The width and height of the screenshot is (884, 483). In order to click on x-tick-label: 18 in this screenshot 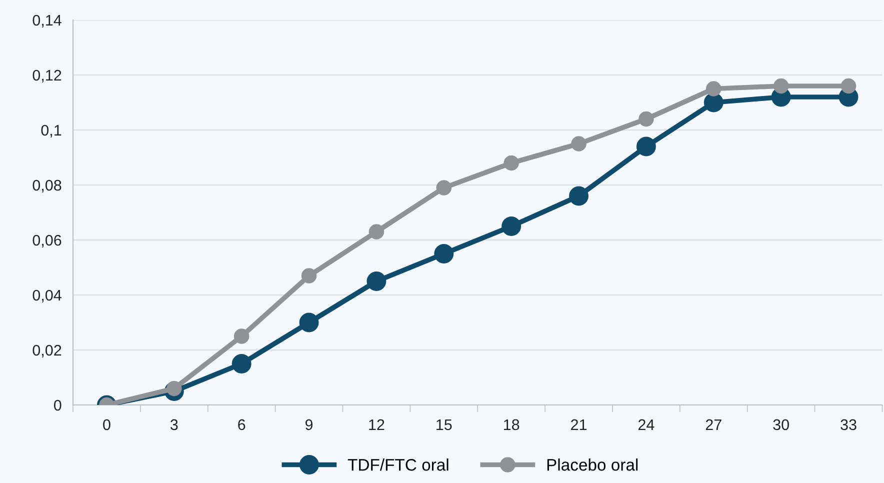, I will do `click(512, 424)`.